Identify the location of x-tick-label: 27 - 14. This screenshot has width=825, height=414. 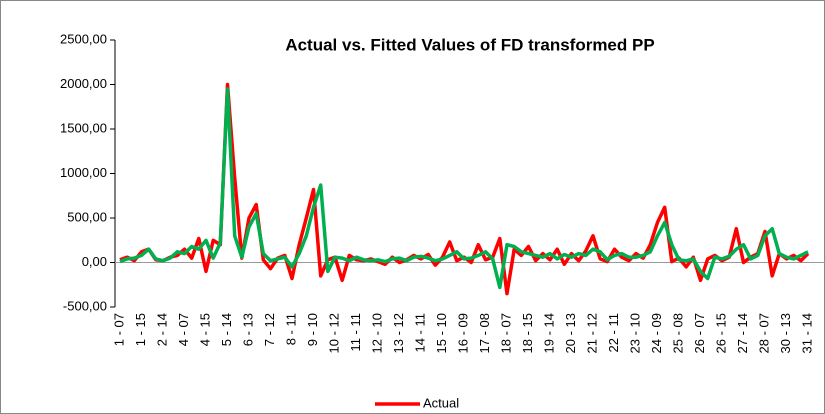
(742, 333).